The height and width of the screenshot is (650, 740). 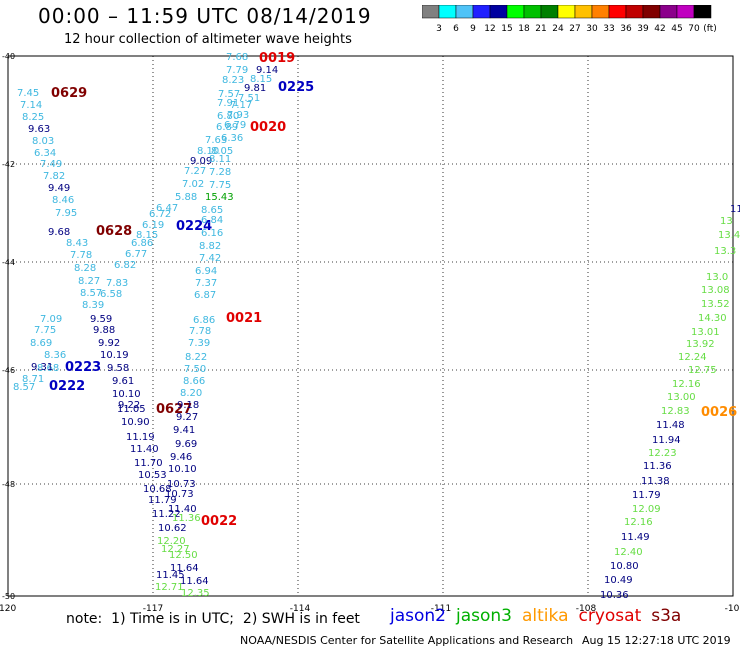 I want to click on wave-height-value: 12.09, so click(x=646, y=509).